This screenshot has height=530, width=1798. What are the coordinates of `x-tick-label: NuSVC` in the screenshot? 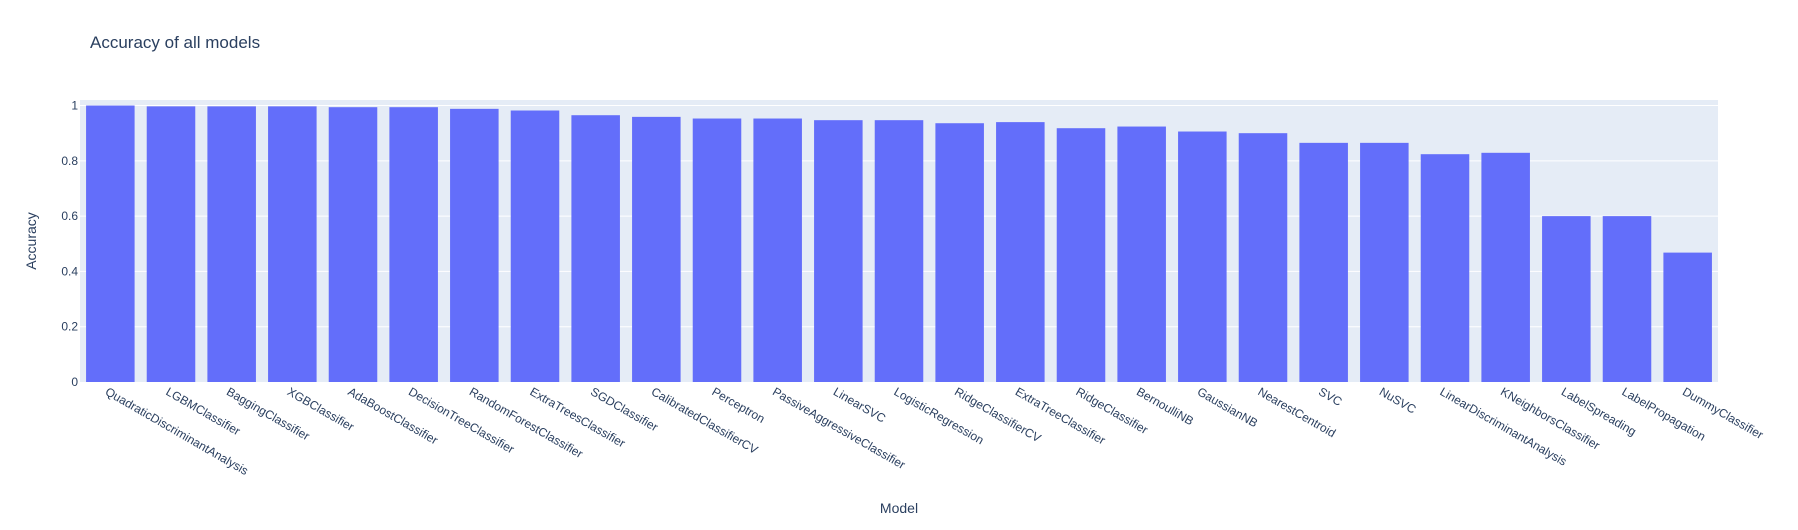 It's located at (1398, 400).